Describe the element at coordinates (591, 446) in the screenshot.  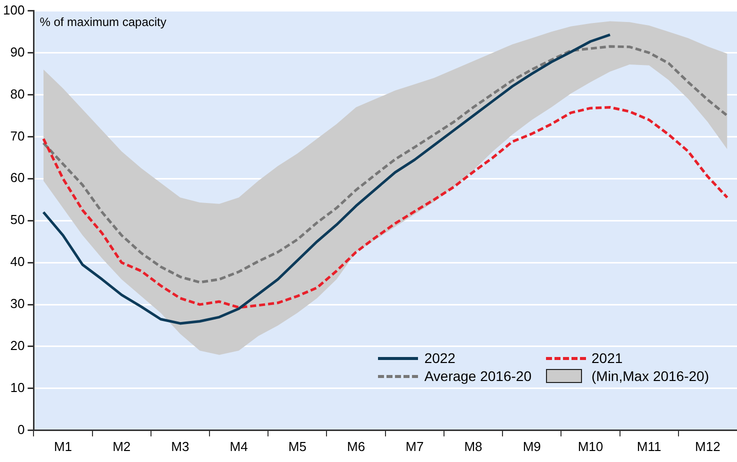
I see `x-tick-label: M10` at that location.